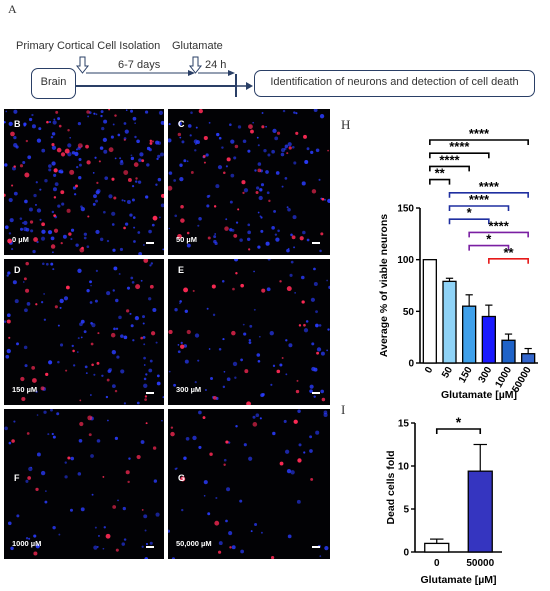 Image resolution: width=550 pixels, height=591 pixels. What do you see at coordinates (479, 199) in the screenshot?
I see `significance-label: ****` at bounding box center [479, 199].